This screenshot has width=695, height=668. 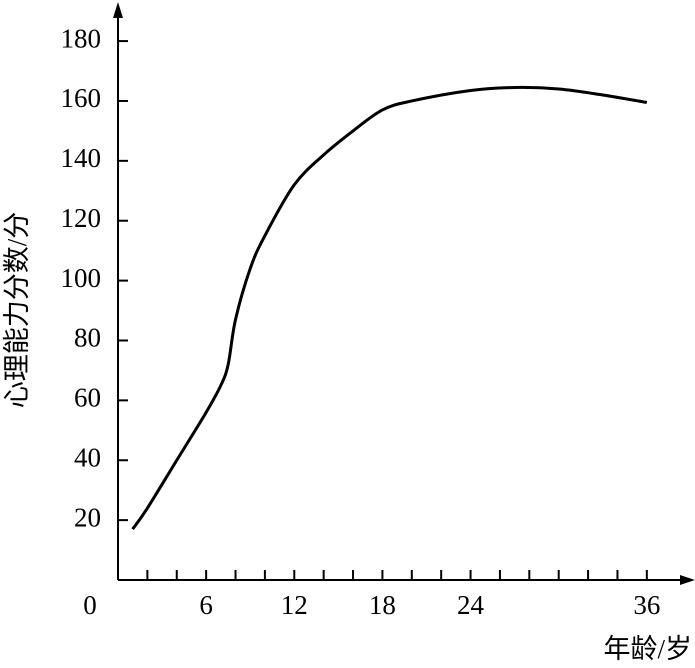 I want to click on x-tick-label: 6, so click(x=206, y=605).